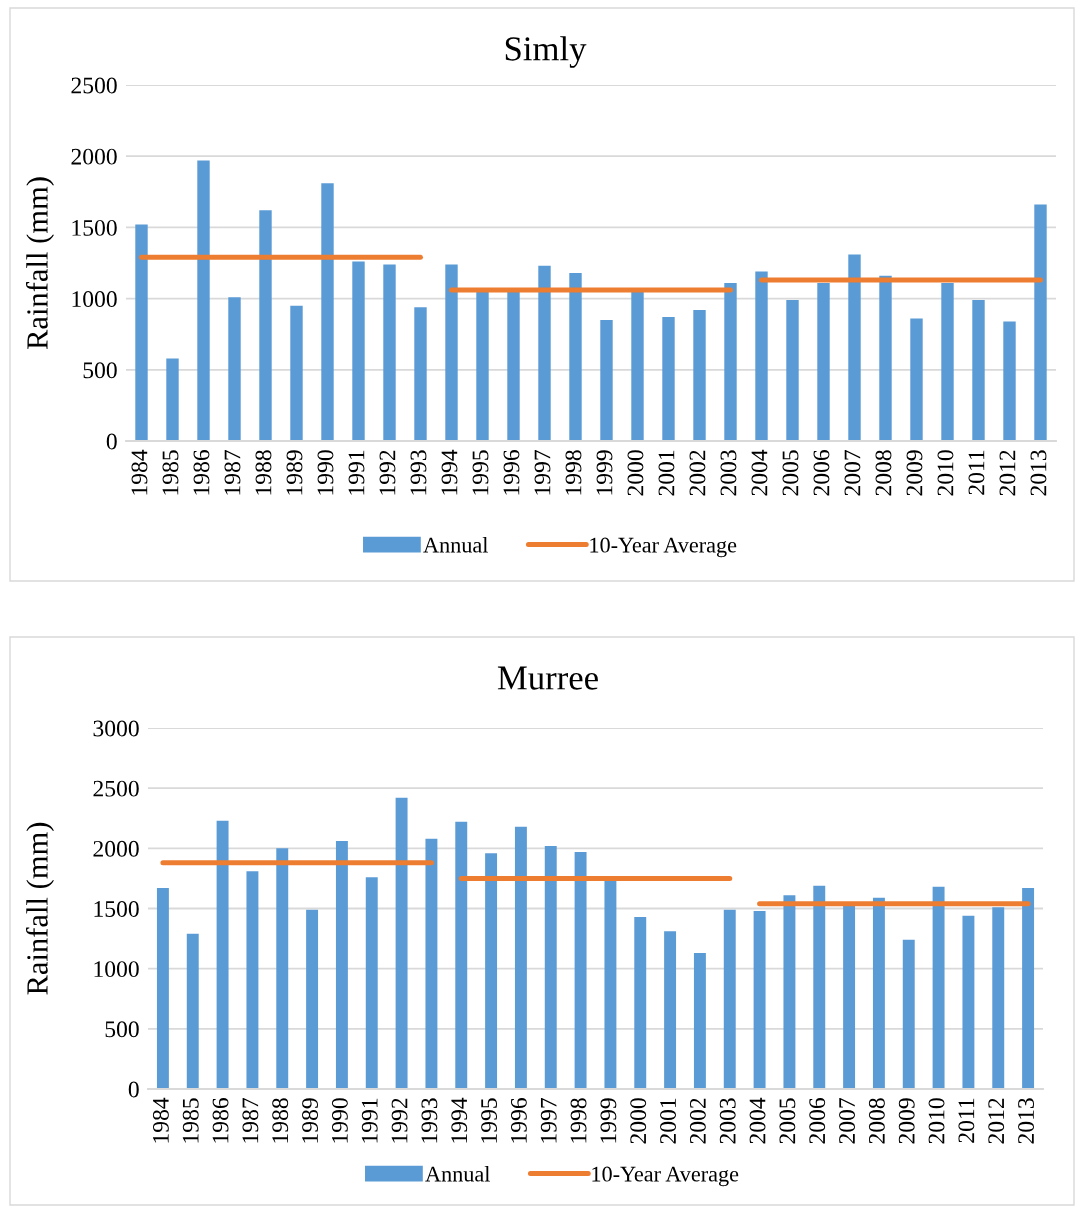 The height and width of the screenshot is (1206, 1075). What do you see at coordinates (325, 472) in the screenshot?
I see `x-tick-label: 1990` at bounding box center [325, 472].